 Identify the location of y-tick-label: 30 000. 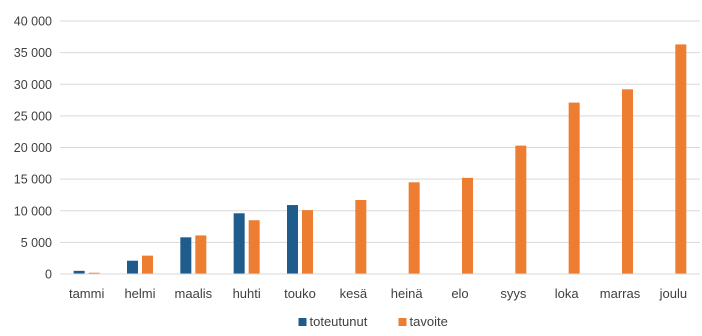
(33, 85).